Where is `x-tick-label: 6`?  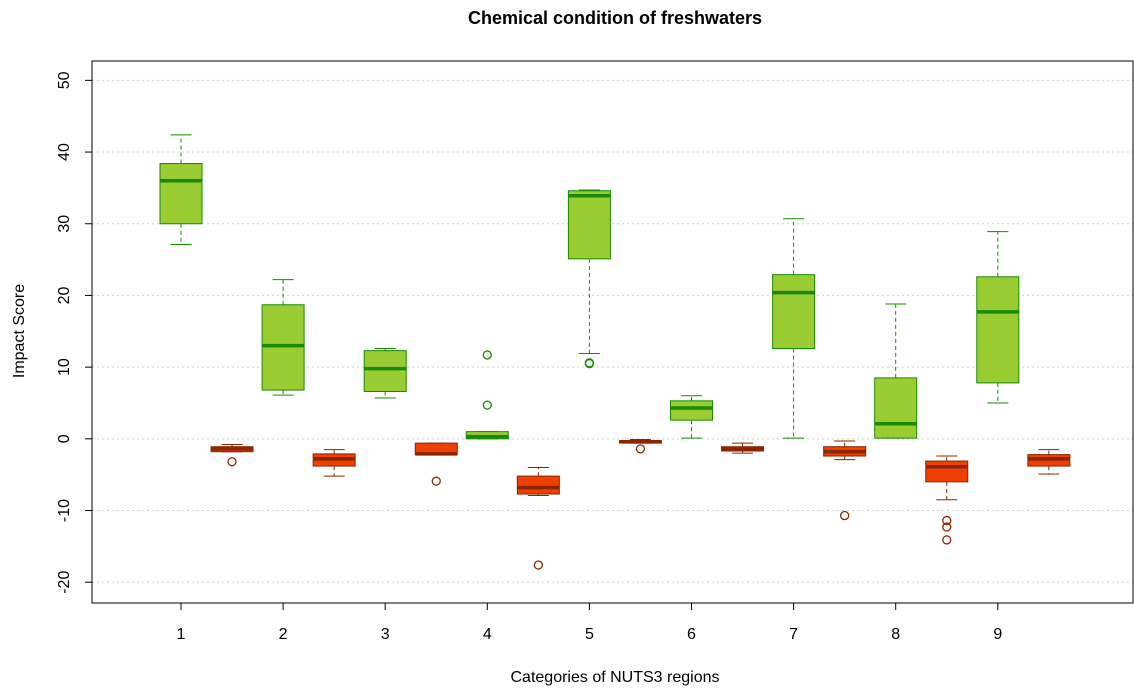
x-tick-label: 6 is located at coordinates (691, 634).